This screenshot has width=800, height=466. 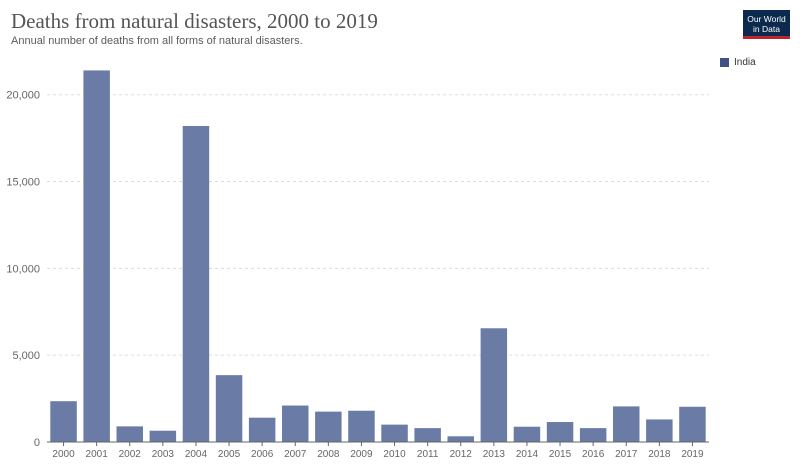 I want to click on bar-2003, so click(x=163, y=436).